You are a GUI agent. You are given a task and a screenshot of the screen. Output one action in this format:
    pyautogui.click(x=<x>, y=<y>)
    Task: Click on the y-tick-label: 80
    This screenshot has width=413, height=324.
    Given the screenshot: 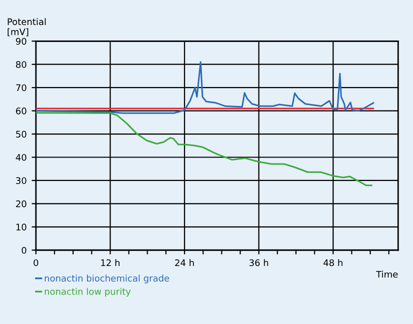 What is the action you would take?
    pyautogui.click(x=21, y=64)
    